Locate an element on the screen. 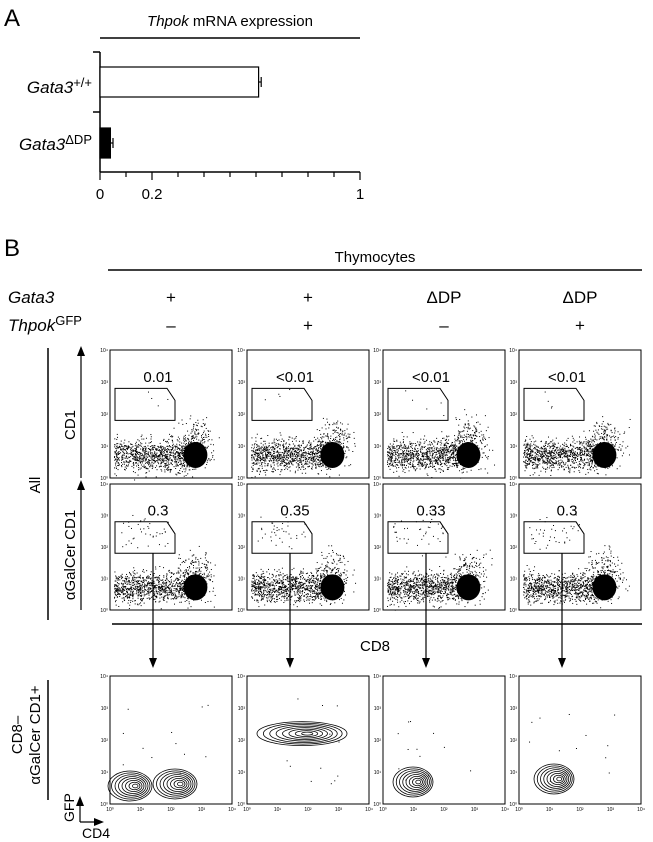 The width and height of the screenshot is (653, 842). gata3-genotype: ΔDP is located at coordinates (444, 297).